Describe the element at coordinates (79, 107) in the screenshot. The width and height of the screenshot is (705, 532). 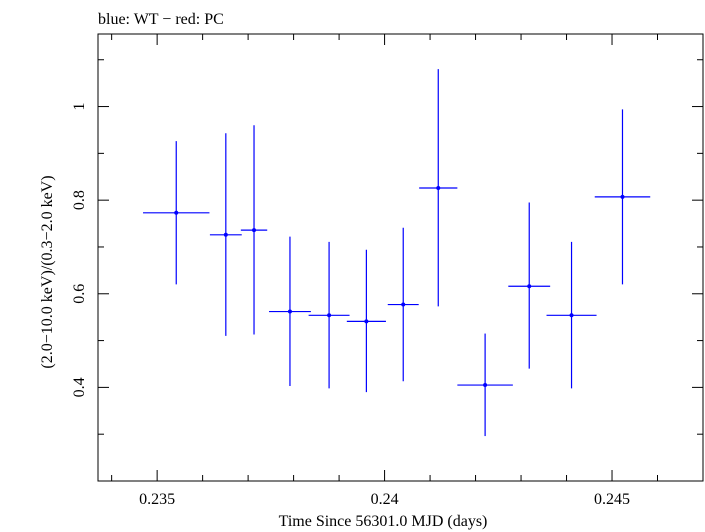
I see `y-tick-label: 1` at that location.